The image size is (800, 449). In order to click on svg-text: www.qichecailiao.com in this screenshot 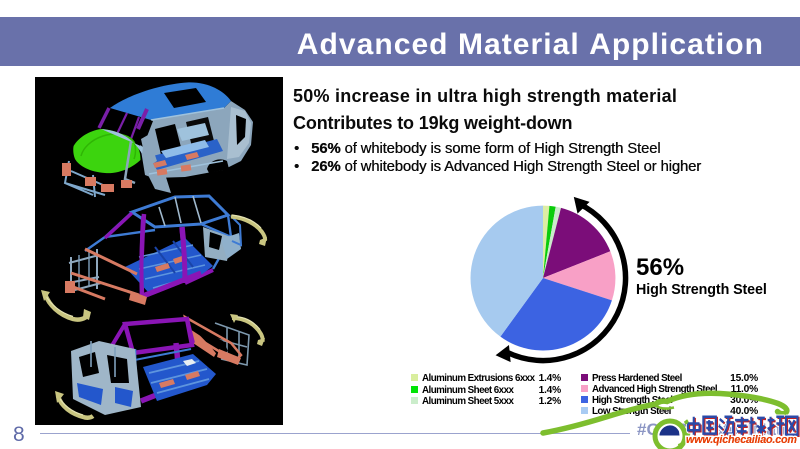, I will do `click(741, 440)`.